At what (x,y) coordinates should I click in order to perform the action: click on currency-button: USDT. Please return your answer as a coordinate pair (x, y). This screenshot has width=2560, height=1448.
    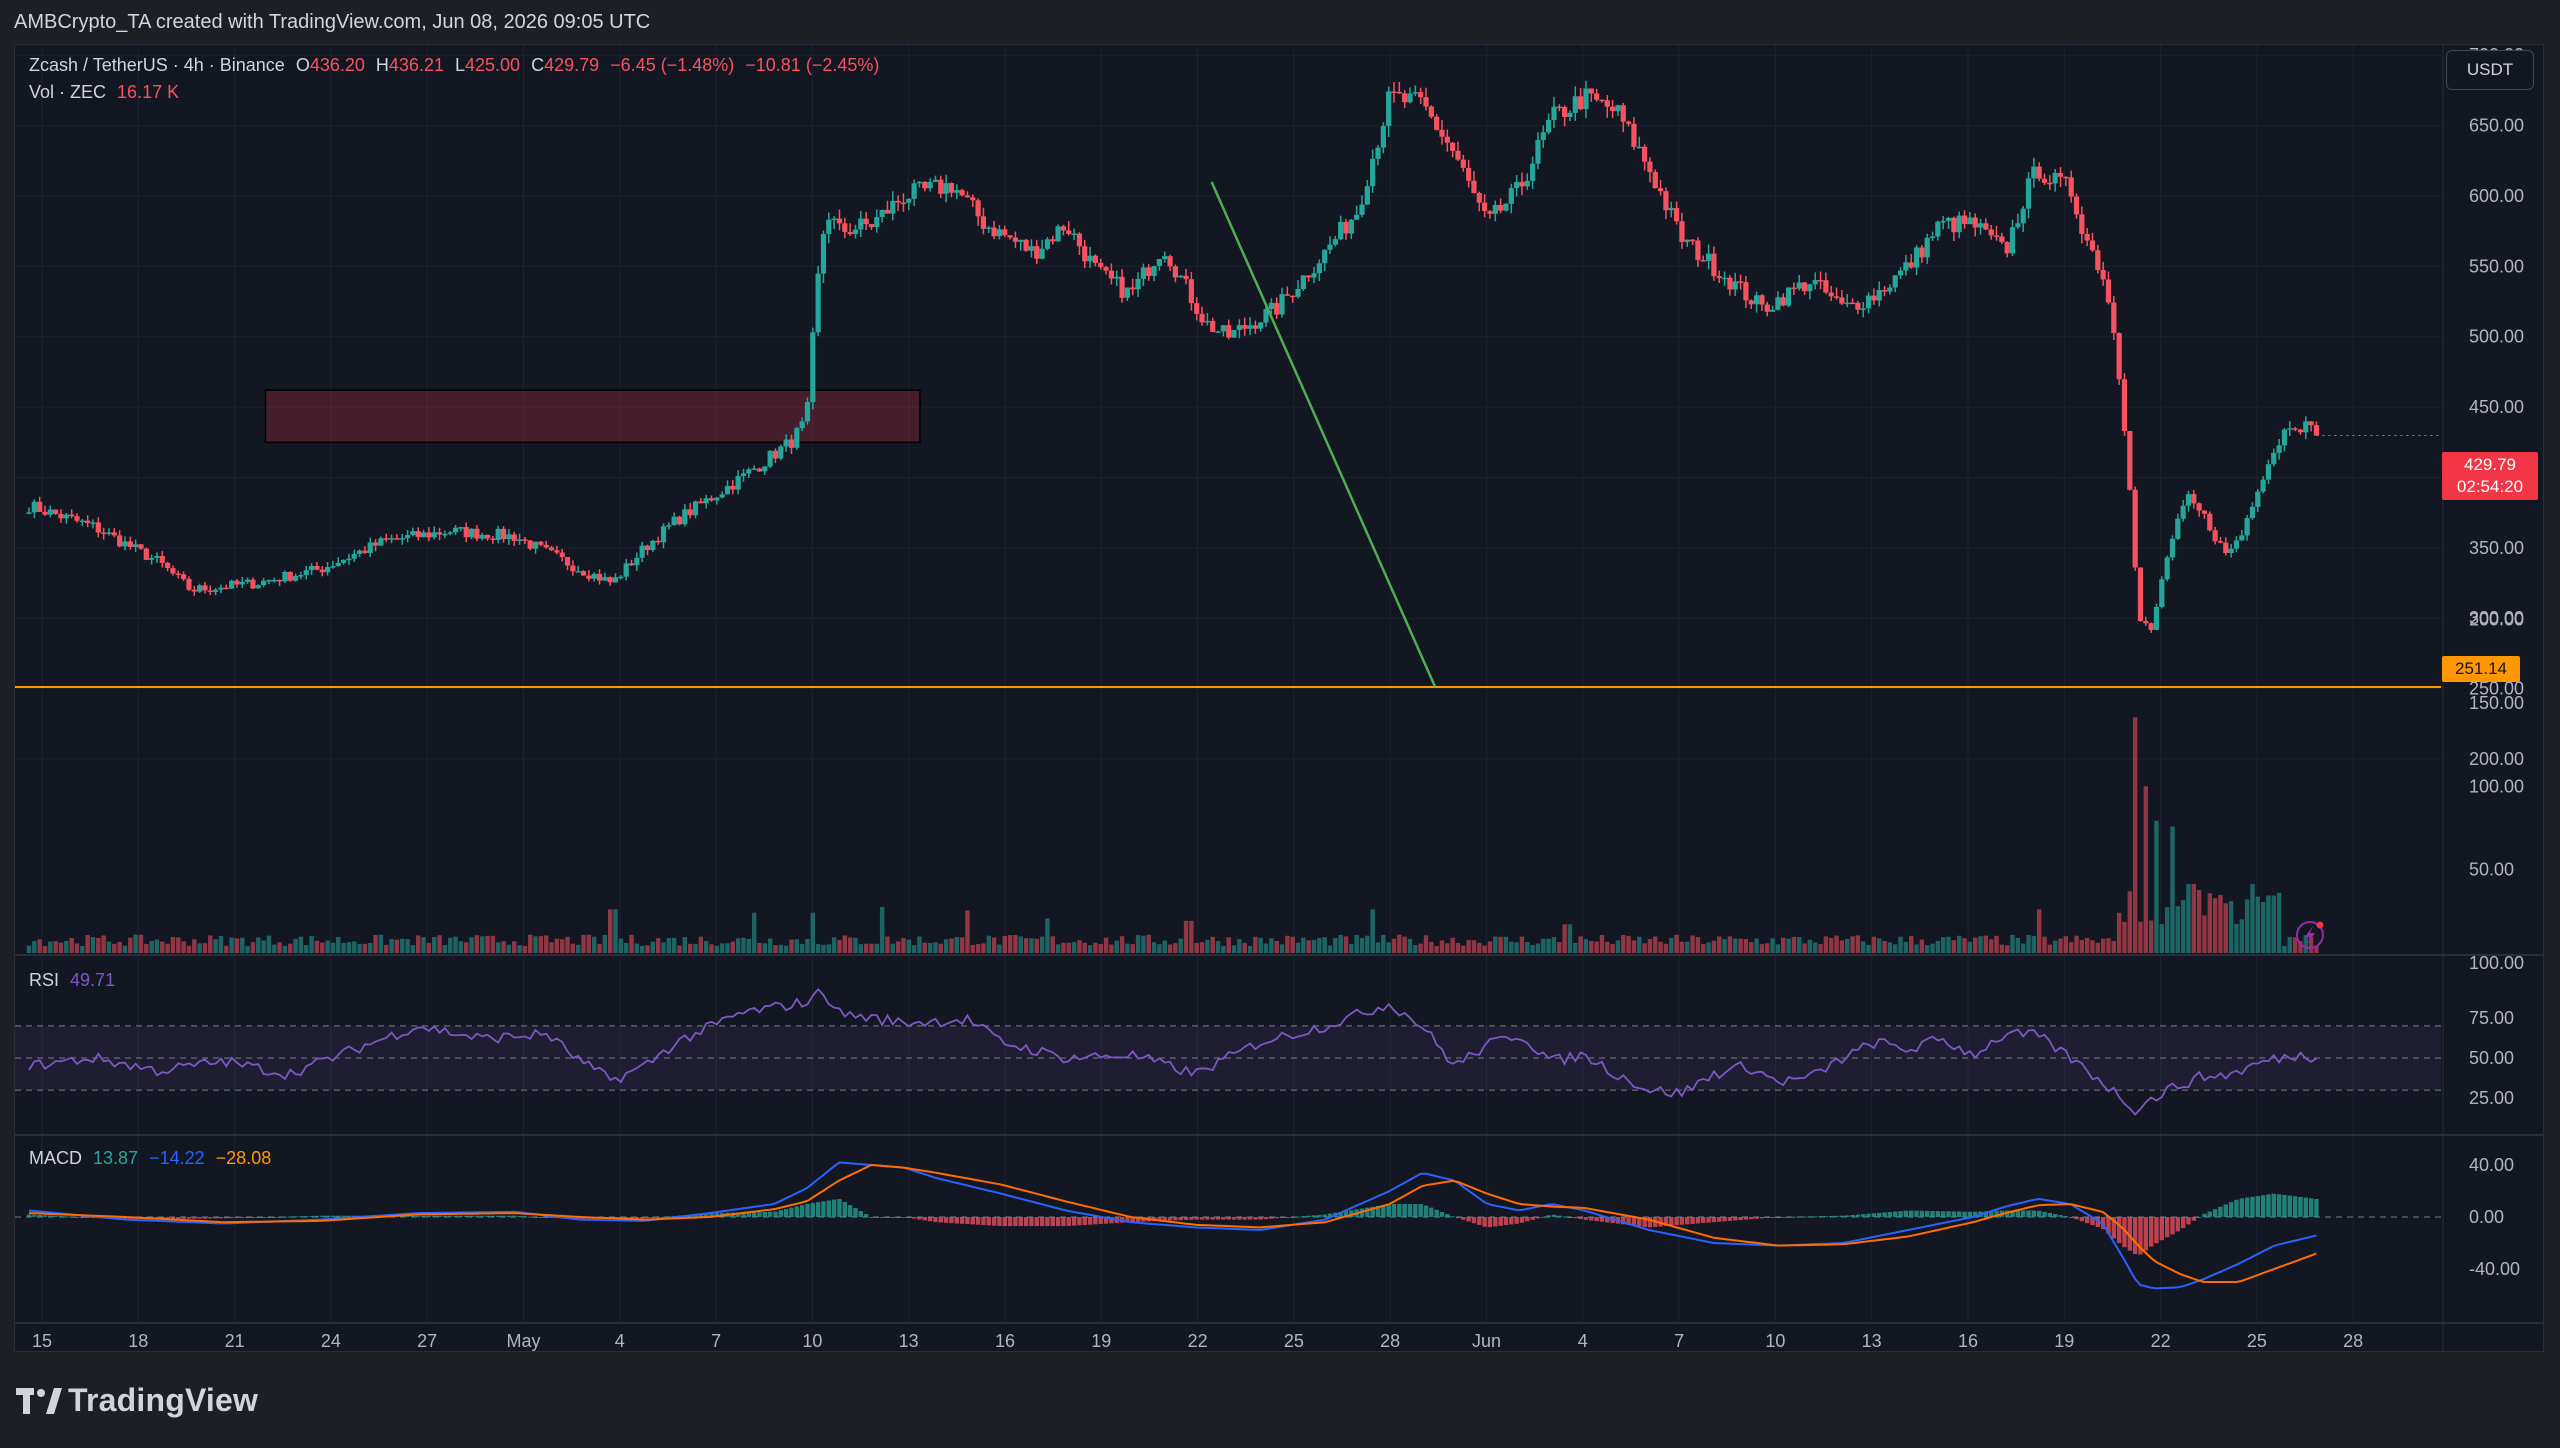
    Looking at the image, I should click on (2490, 70).